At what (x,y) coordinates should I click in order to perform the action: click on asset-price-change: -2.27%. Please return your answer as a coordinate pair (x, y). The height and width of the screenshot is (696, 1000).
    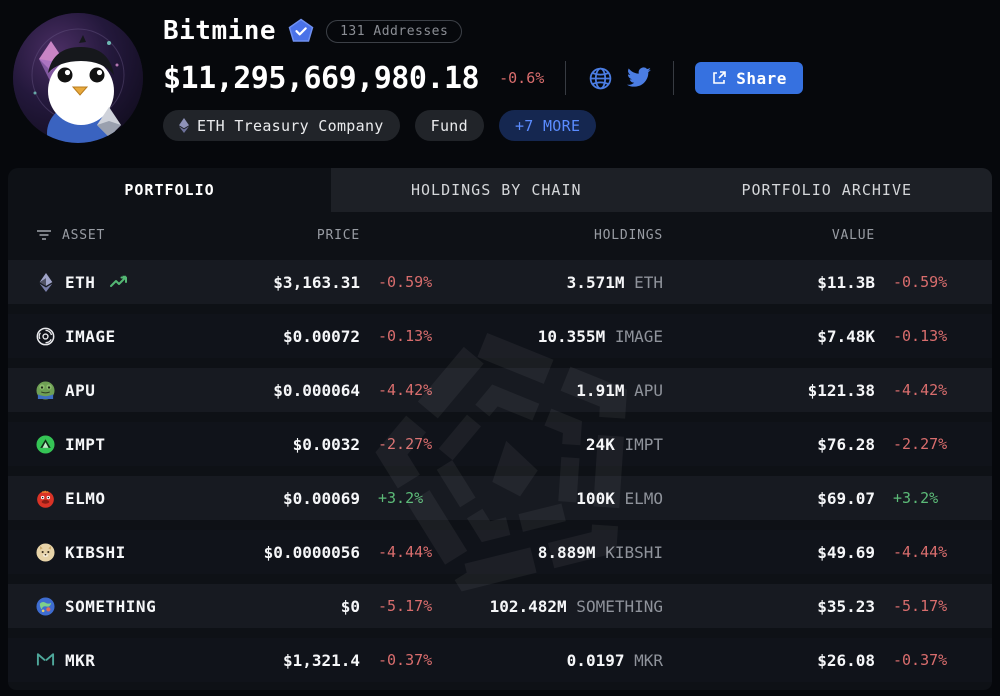
    Looking at the image, I should click on (405, 444).